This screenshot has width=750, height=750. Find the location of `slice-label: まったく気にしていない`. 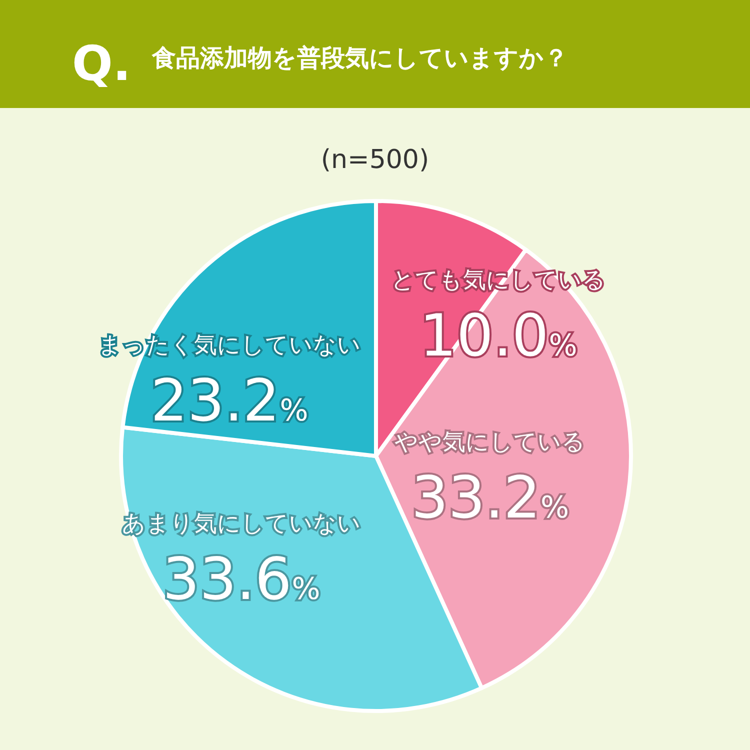

slice-label: まったく気にしていない is located at coordinates (229, 345).